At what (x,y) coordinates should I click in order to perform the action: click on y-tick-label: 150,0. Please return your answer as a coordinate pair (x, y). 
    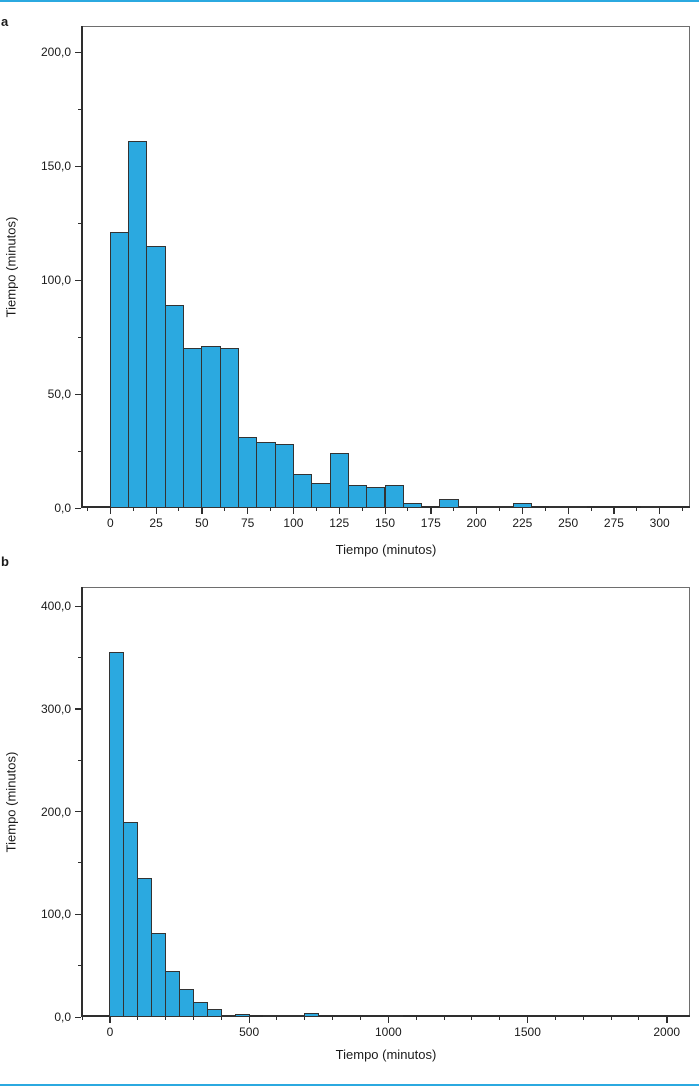
    Looking at the image, I should click on (55, 166).